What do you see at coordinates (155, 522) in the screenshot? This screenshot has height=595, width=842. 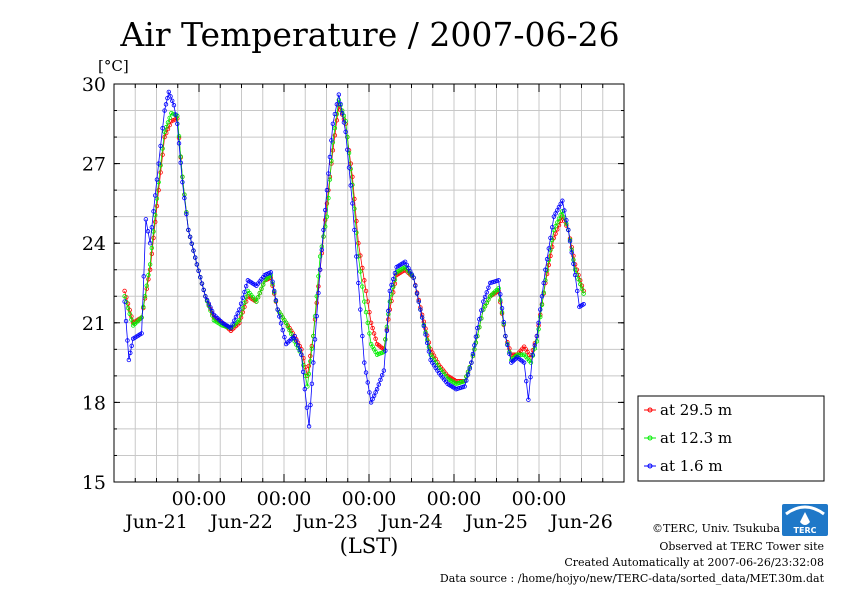 I see `x-date-label: Jun-21` at bounding box center [155, 522].